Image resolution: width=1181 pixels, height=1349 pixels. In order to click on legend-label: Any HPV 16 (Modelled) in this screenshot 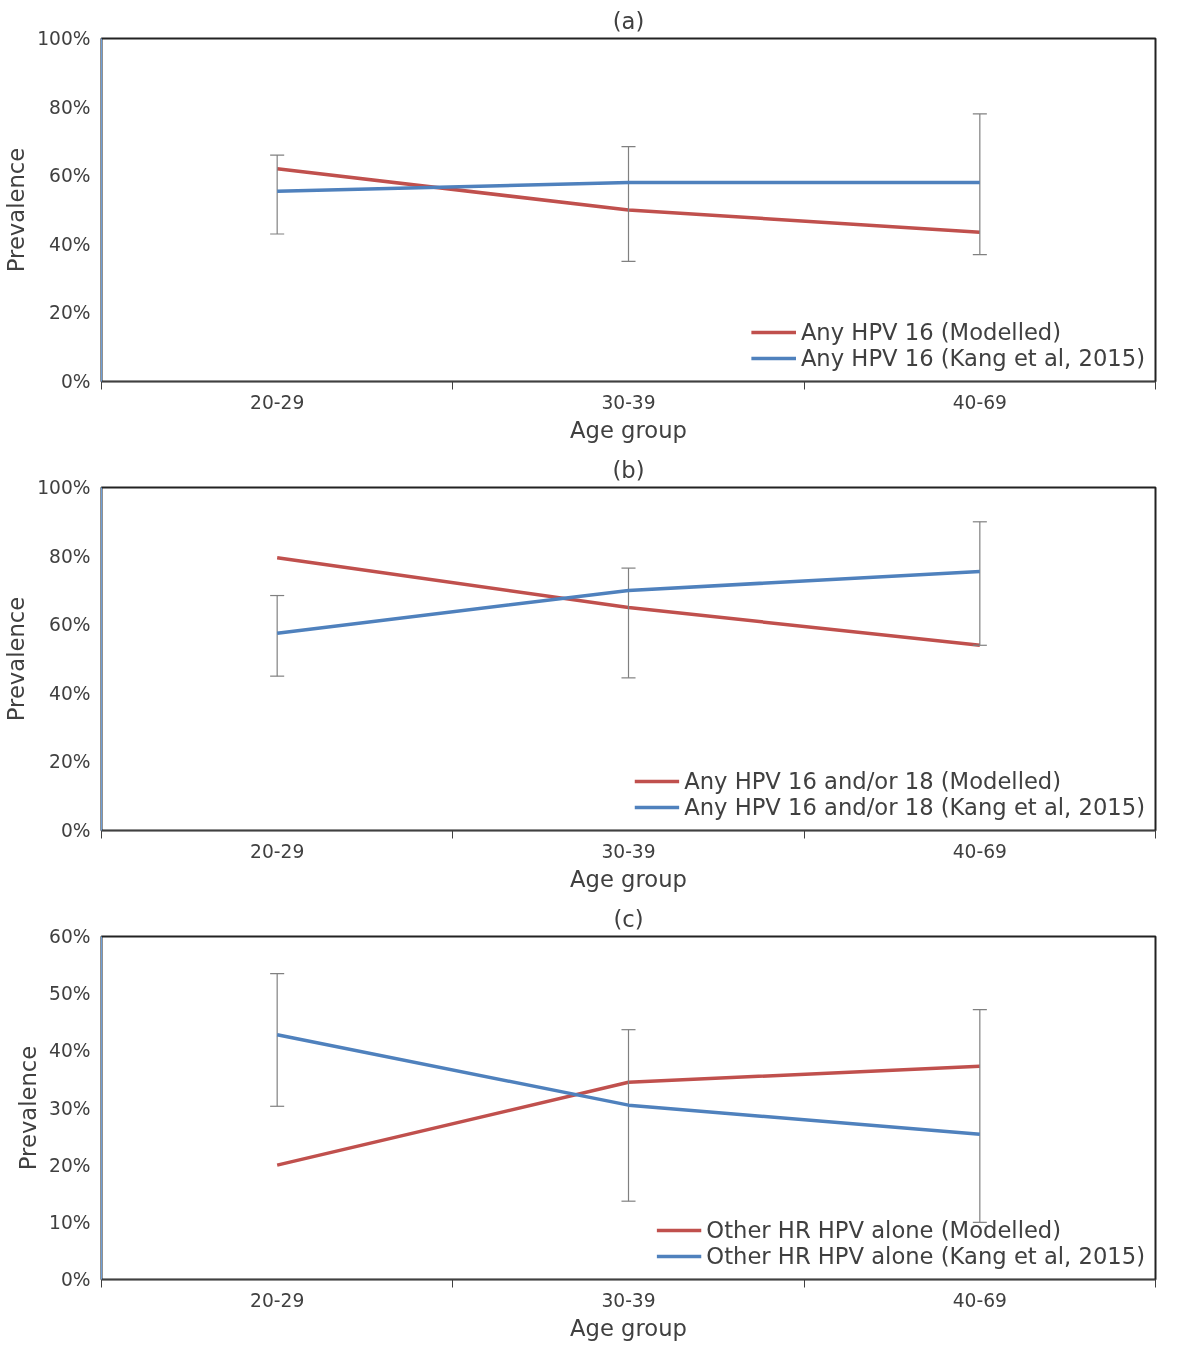, I will do `click(931, 332)`.